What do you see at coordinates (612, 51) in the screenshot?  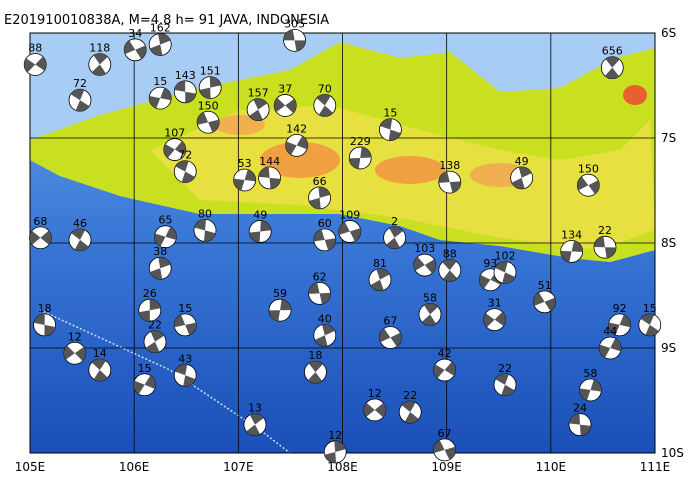 I see `depth-label: 656` at bounding box center [612, 51].